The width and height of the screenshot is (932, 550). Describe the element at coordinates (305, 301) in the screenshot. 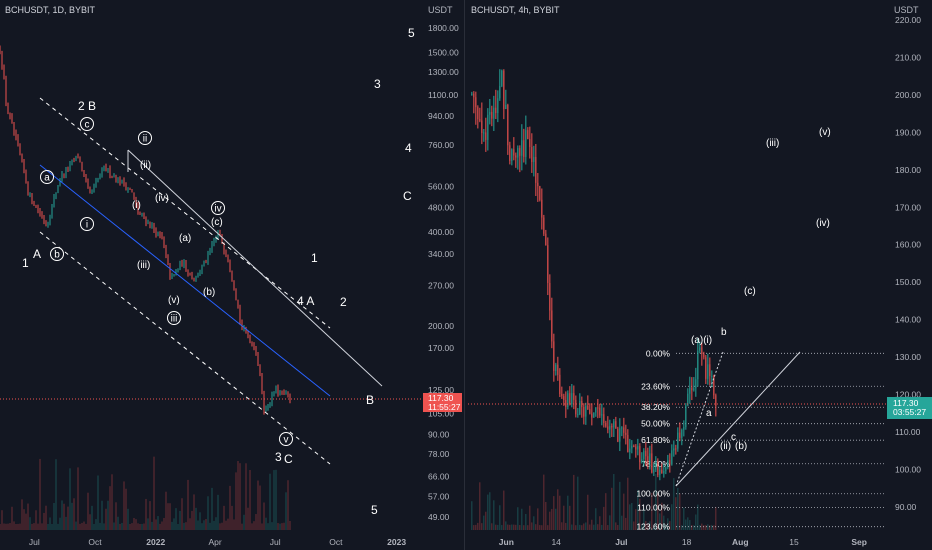

I see `wave-label: 4 A` at that location.